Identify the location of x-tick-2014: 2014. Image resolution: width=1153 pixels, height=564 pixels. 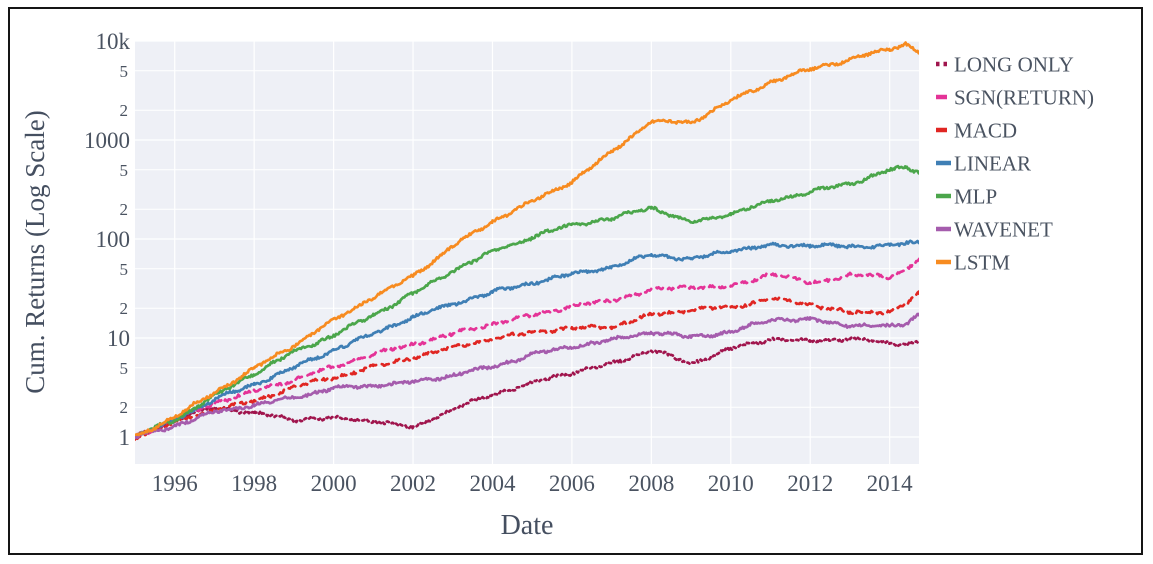
(890, 483).